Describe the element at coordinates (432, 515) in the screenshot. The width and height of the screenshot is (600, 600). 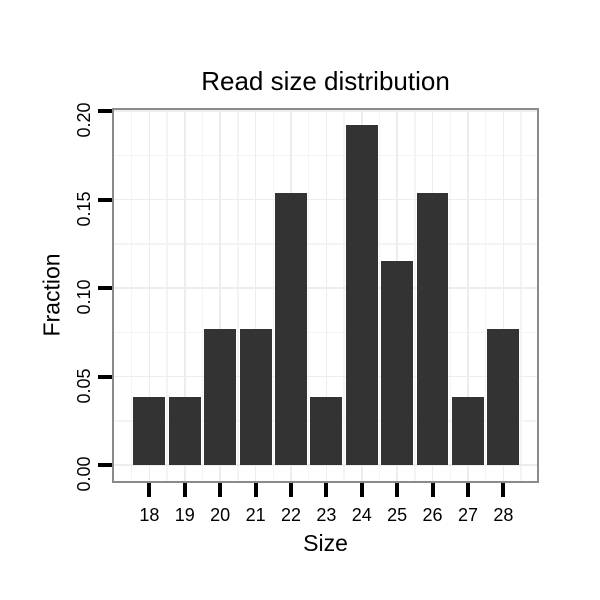
I see `x-tick-label: 26` at that location.